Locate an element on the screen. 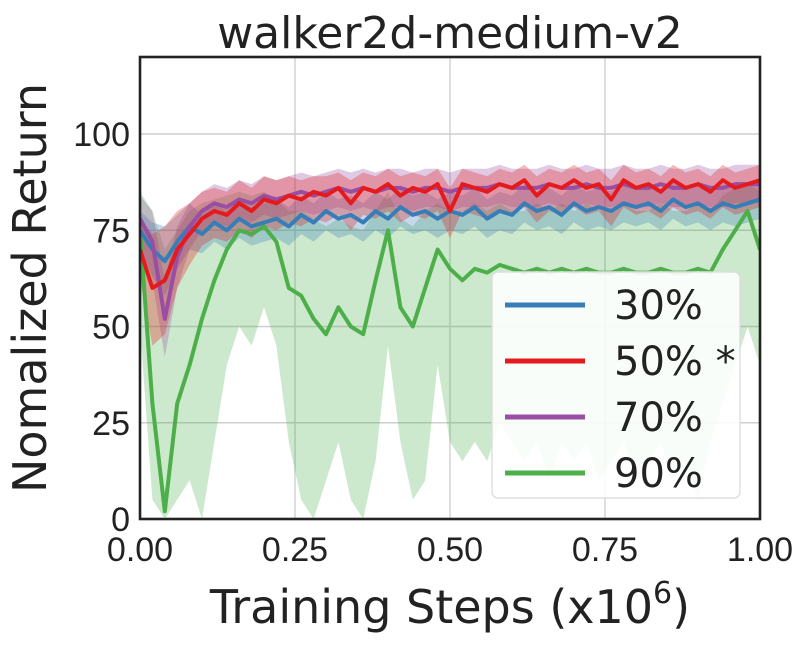 The image size is (806, 647). x-tick-label: 0.00 is located at coordinates (140, 550).